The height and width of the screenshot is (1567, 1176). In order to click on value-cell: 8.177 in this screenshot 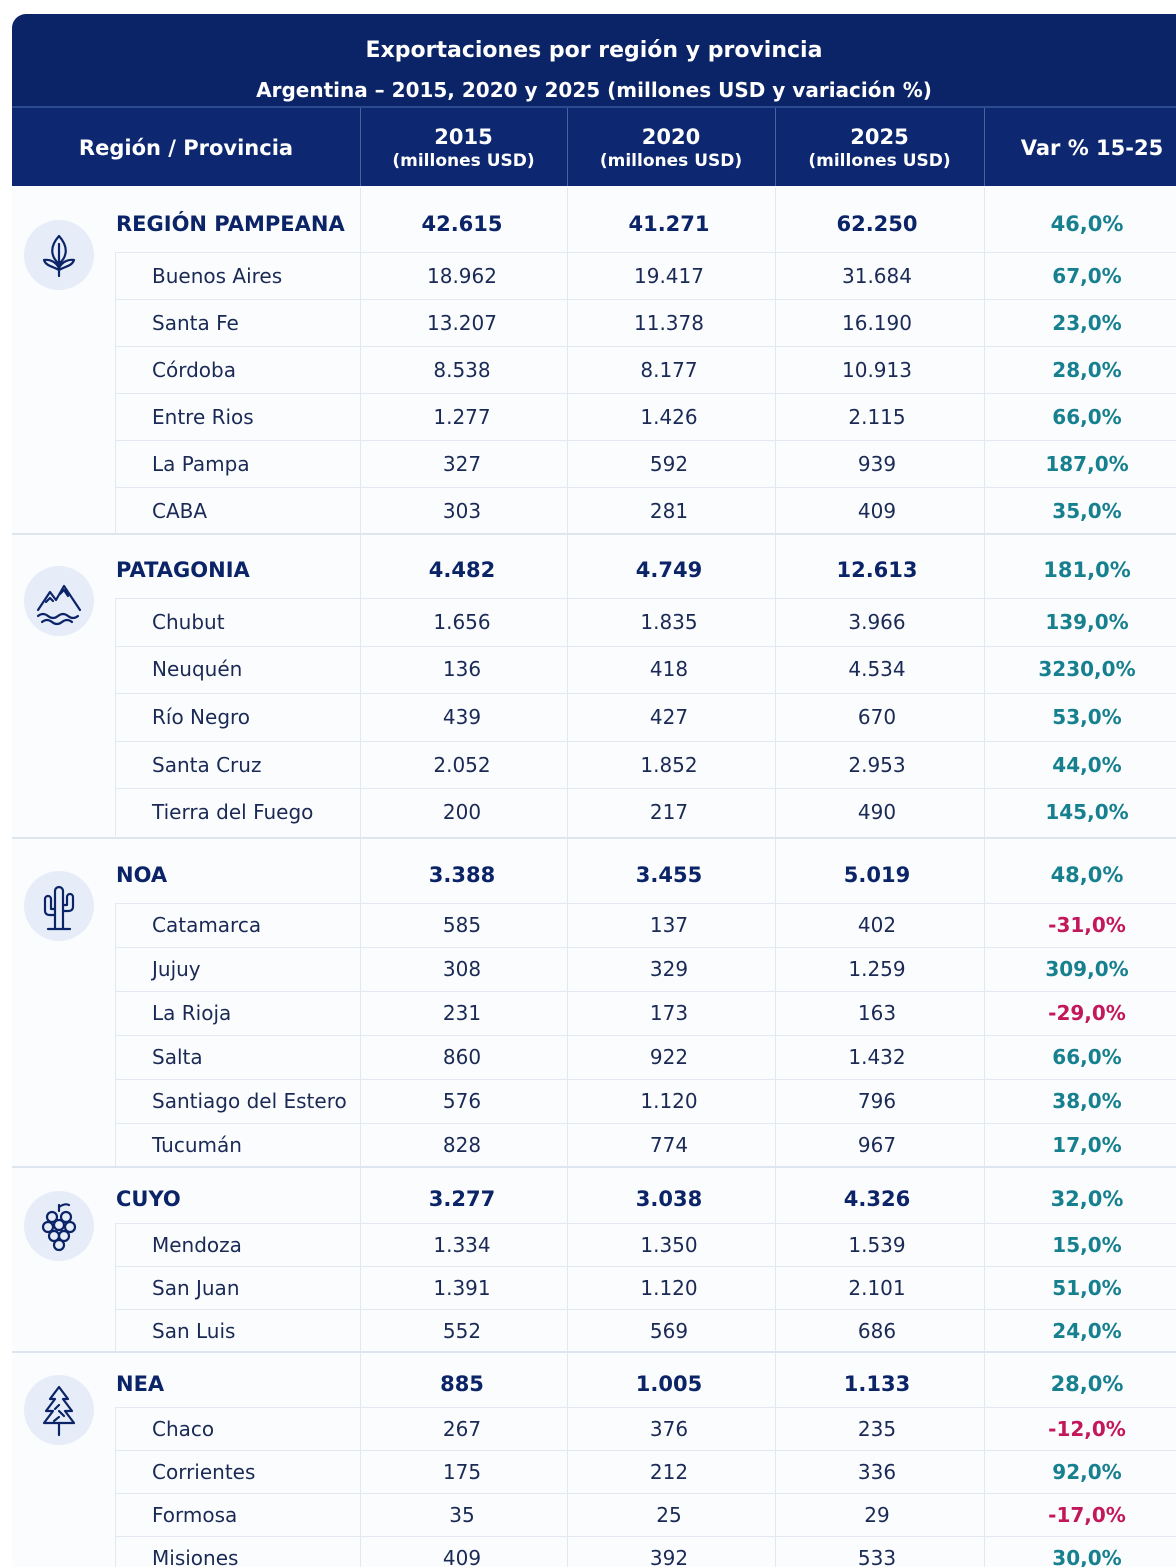, I will do `click(669, 369)`.